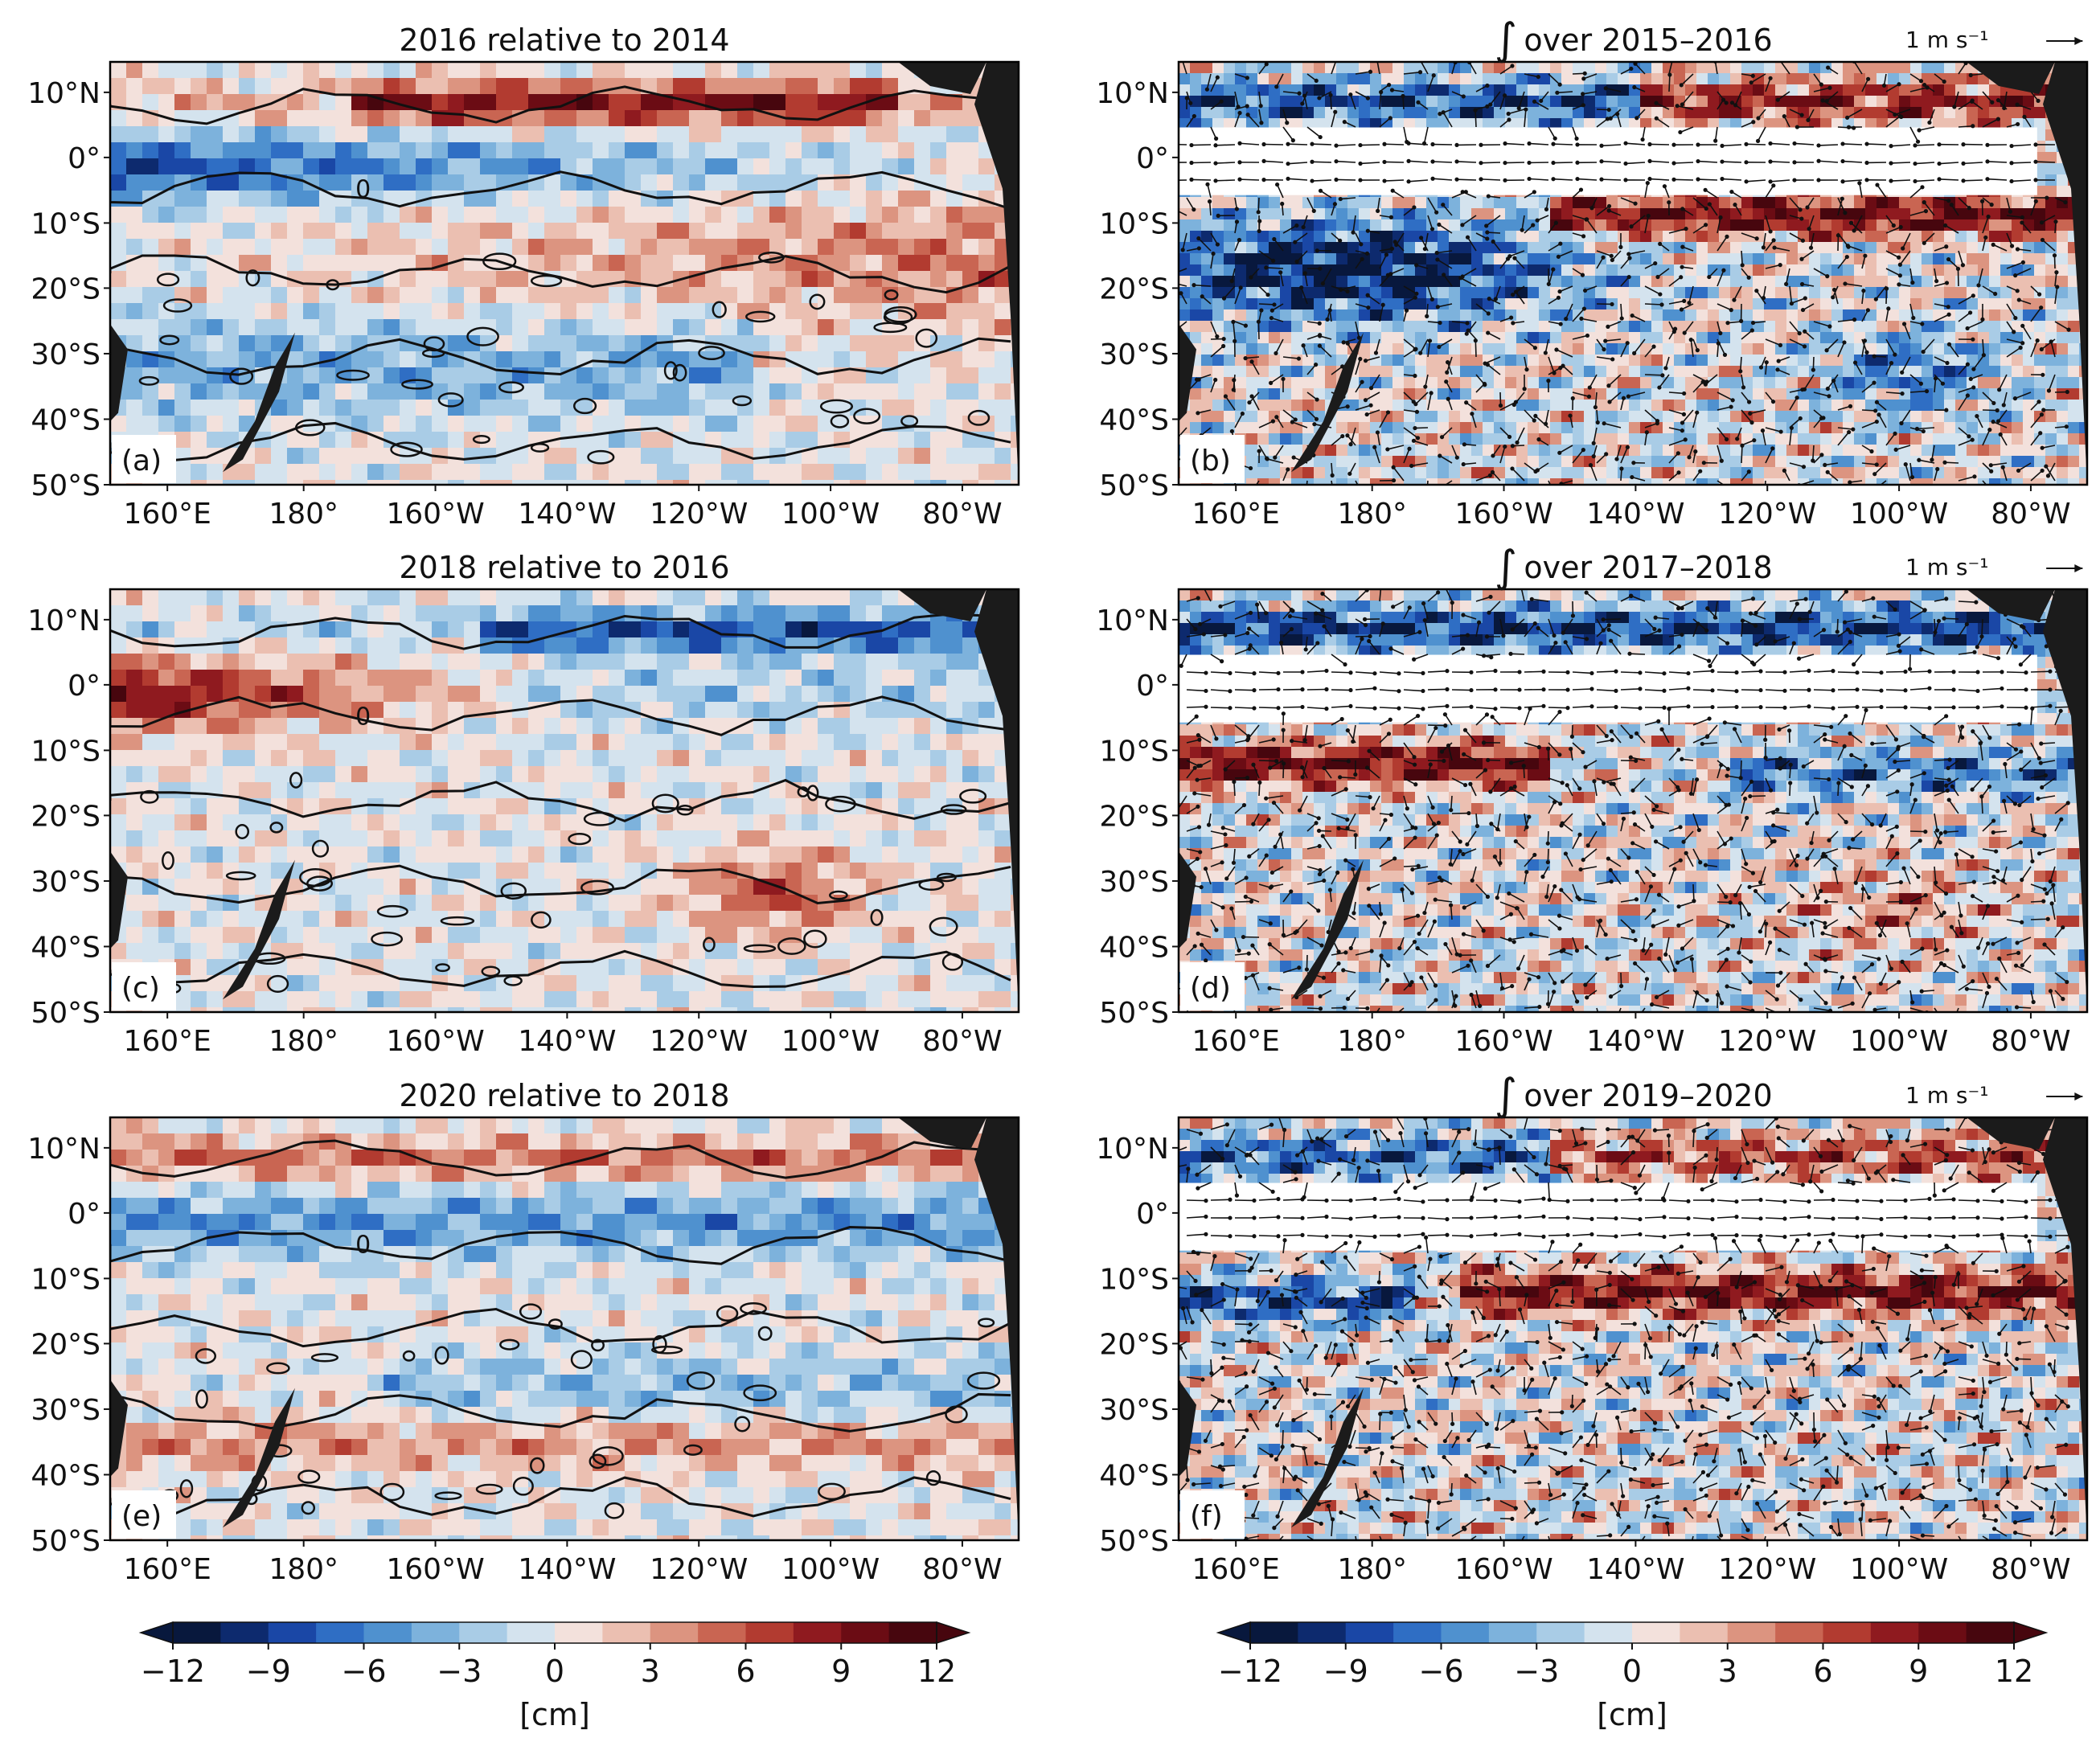 The width and height of the screenshot is (2100, 1742). Describe the element at coordinates (560, 274) in the screenshot. I see `zero-contour` at that location.